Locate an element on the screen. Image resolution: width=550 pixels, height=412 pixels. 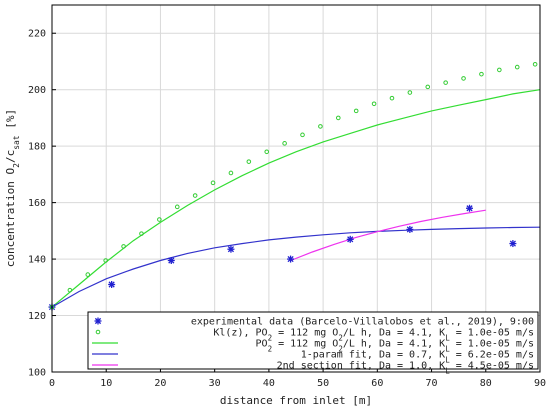
series-line is located at coordinates (388, 235).